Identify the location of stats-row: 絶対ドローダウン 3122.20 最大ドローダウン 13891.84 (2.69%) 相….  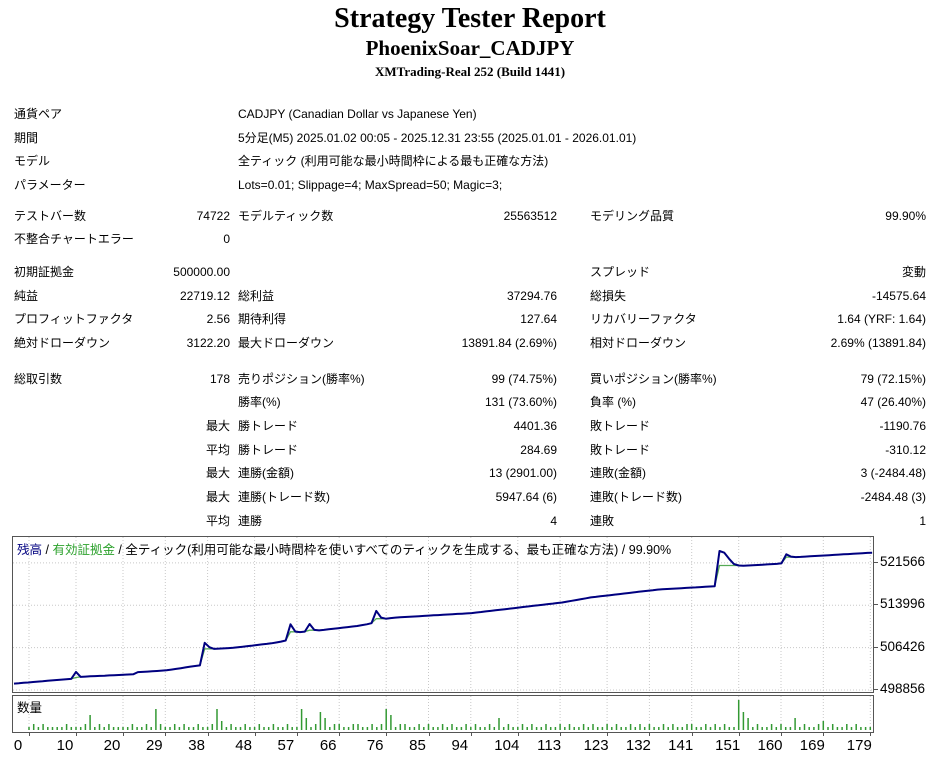
(470, 343).